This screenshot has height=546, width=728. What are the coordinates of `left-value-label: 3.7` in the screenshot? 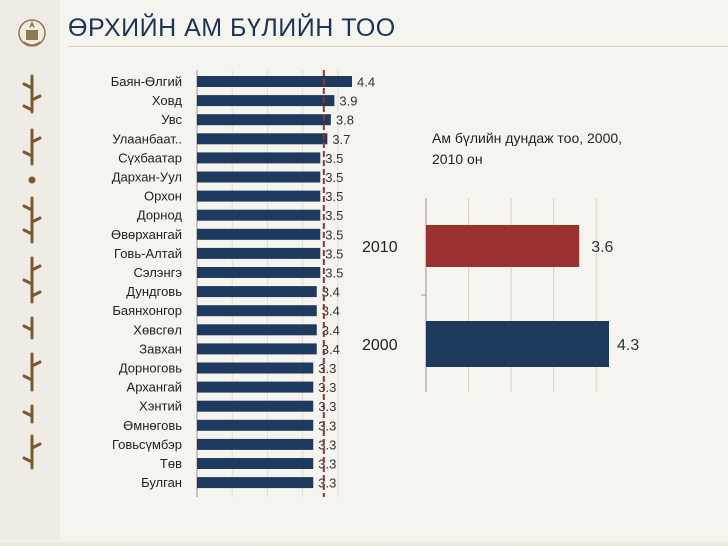 It's located at (341, 139).